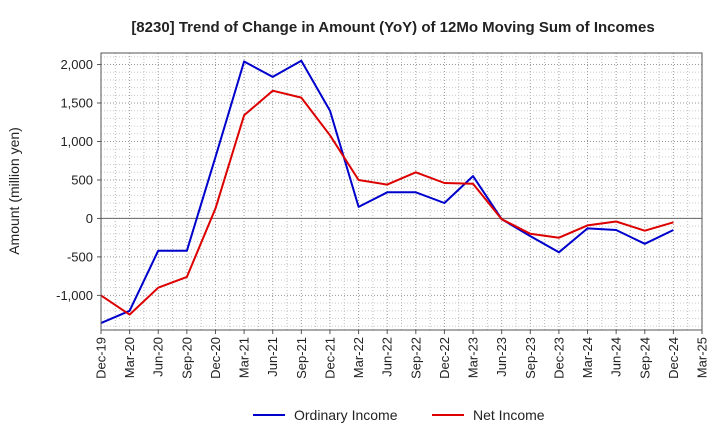  I want to click on x-tick-label: Sep-23, so click(530, 358).